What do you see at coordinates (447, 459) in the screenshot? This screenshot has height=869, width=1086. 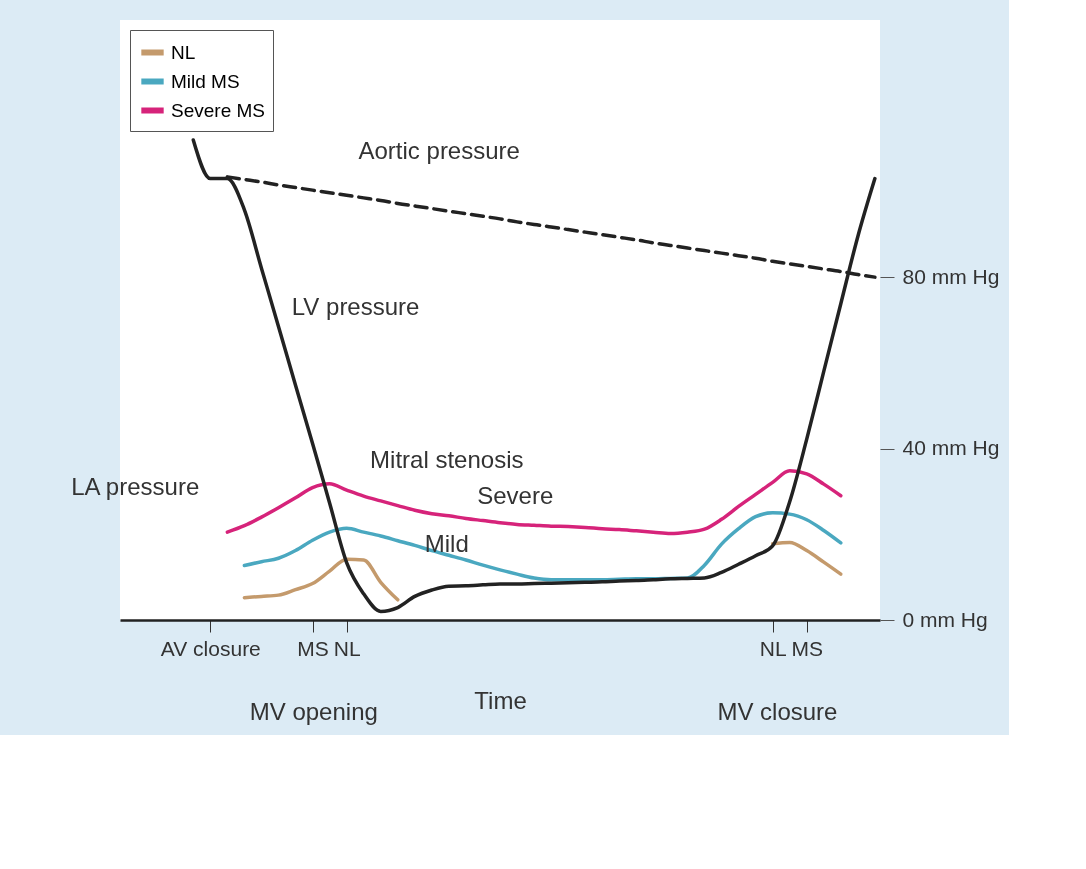 I see `annotation: Mitral stenosis` at bounding box center [447, 459].